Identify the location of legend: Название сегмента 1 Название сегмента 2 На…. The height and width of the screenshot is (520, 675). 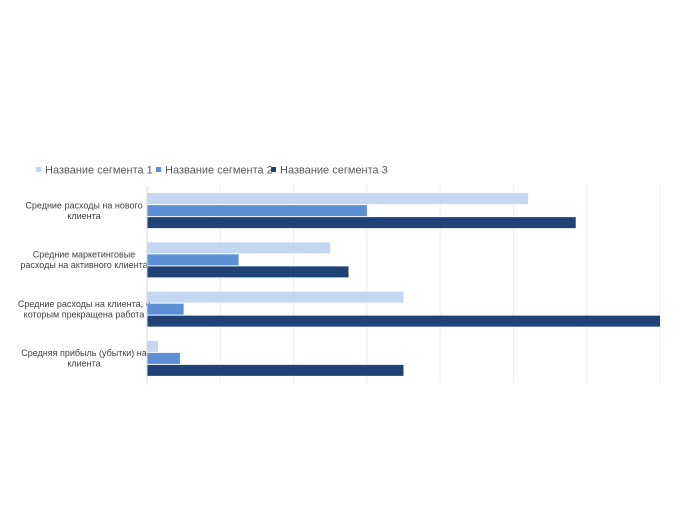
(212, 171).